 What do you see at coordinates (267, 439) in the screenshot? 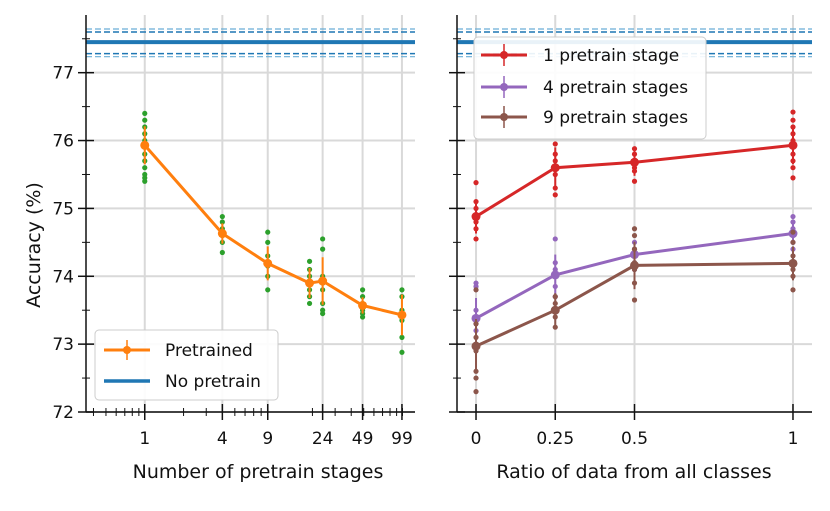
I see `x-tick-label: 9` at bounding box center [267, 439].